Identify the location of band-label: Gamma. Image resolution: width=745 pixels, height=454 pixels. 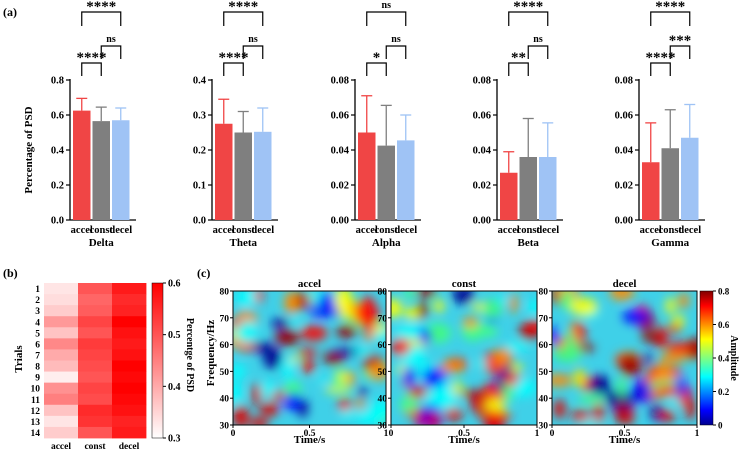
(670, 243).